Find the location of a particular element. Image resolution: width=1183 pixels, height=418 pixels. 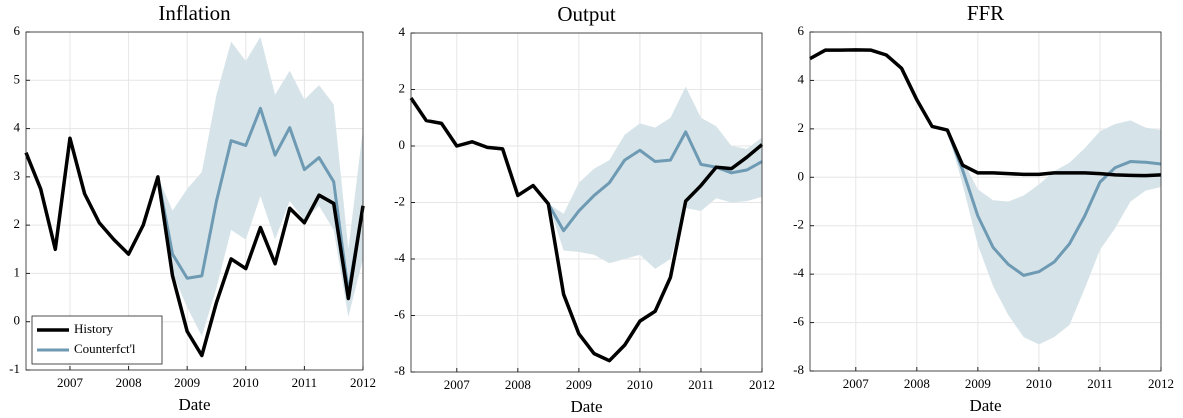

legend-label: History is located at coordinates (94, 328).